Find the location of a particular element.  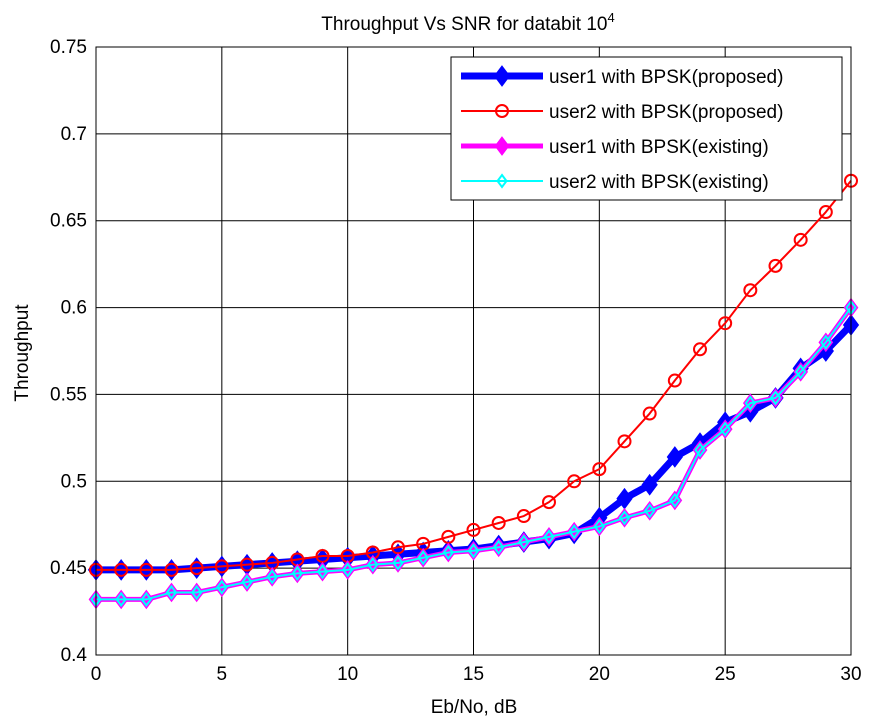

y-tick-label: 0.5 is located at coordinates (74, 481).